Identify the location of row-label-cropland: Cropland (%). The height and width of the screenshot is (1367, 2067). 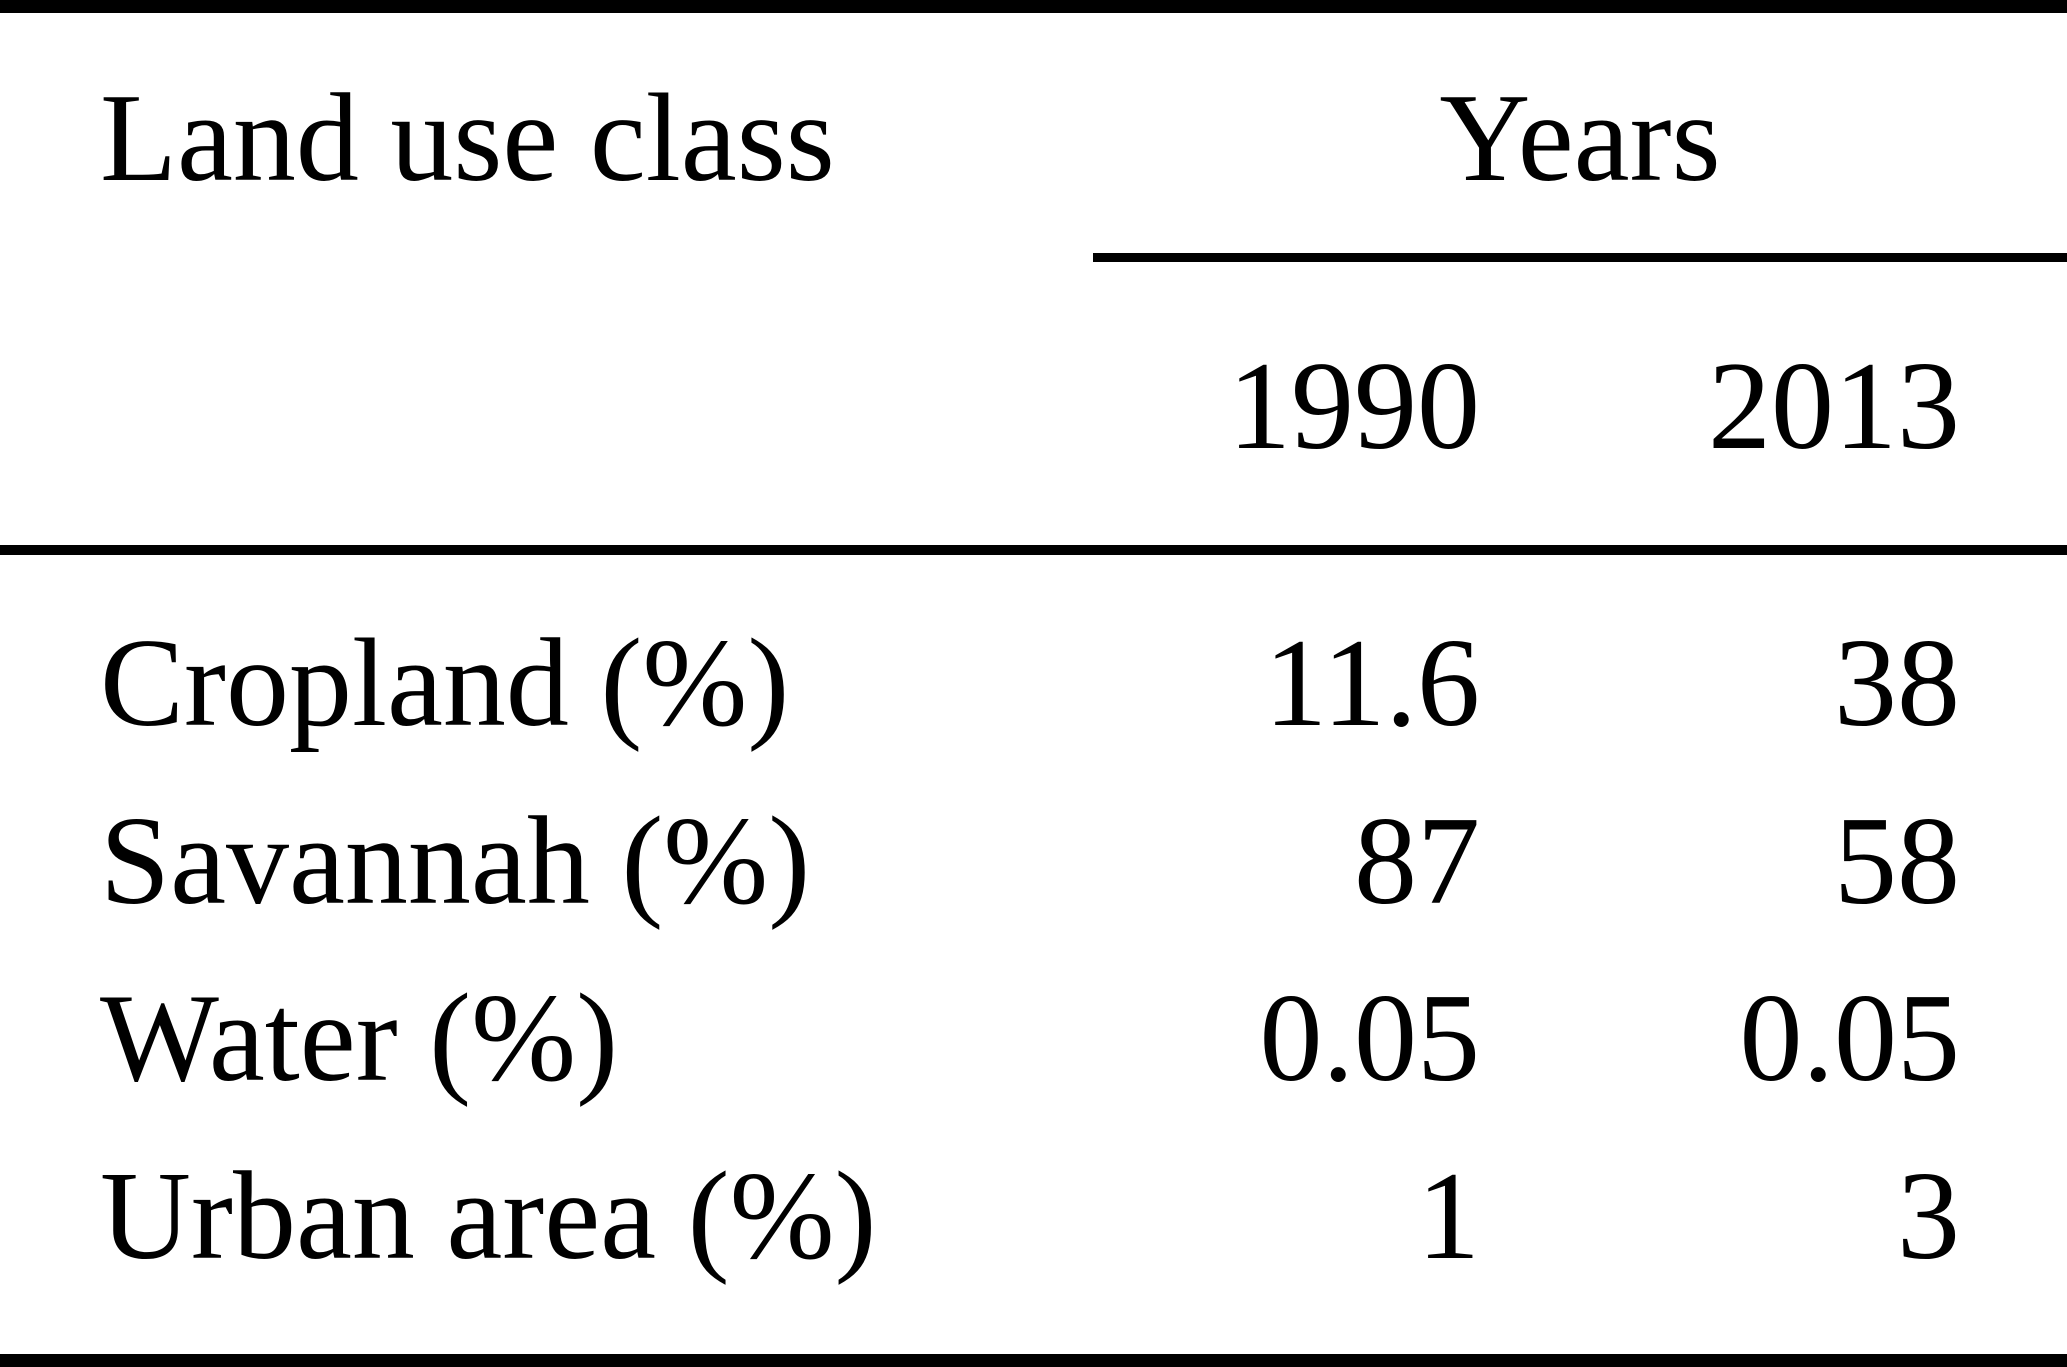
(445, 683).